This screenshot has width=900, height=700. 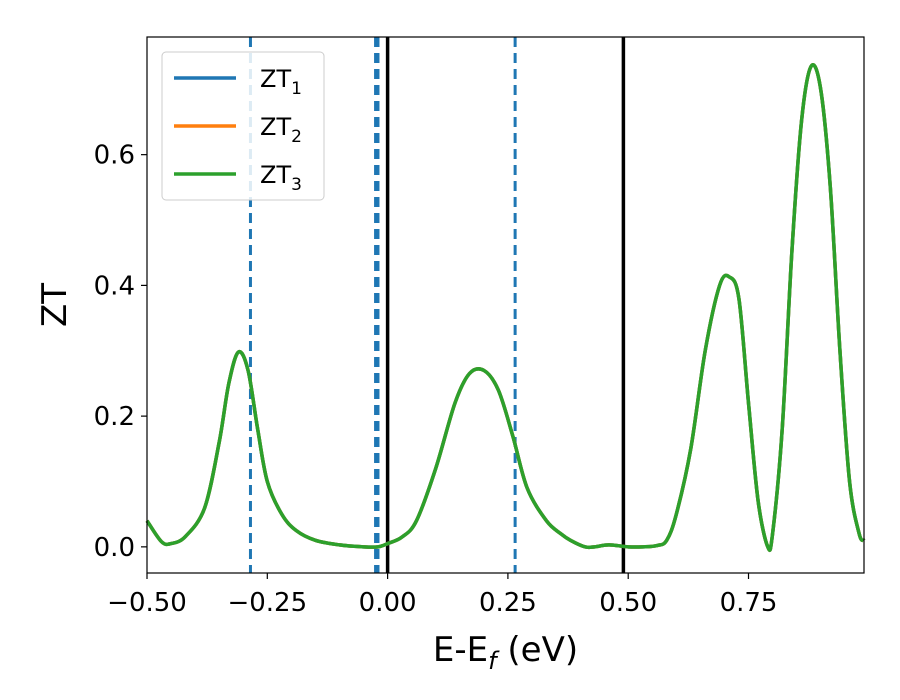 I want to click on y-tick-label: 0.4, so click(x=114, y=286).